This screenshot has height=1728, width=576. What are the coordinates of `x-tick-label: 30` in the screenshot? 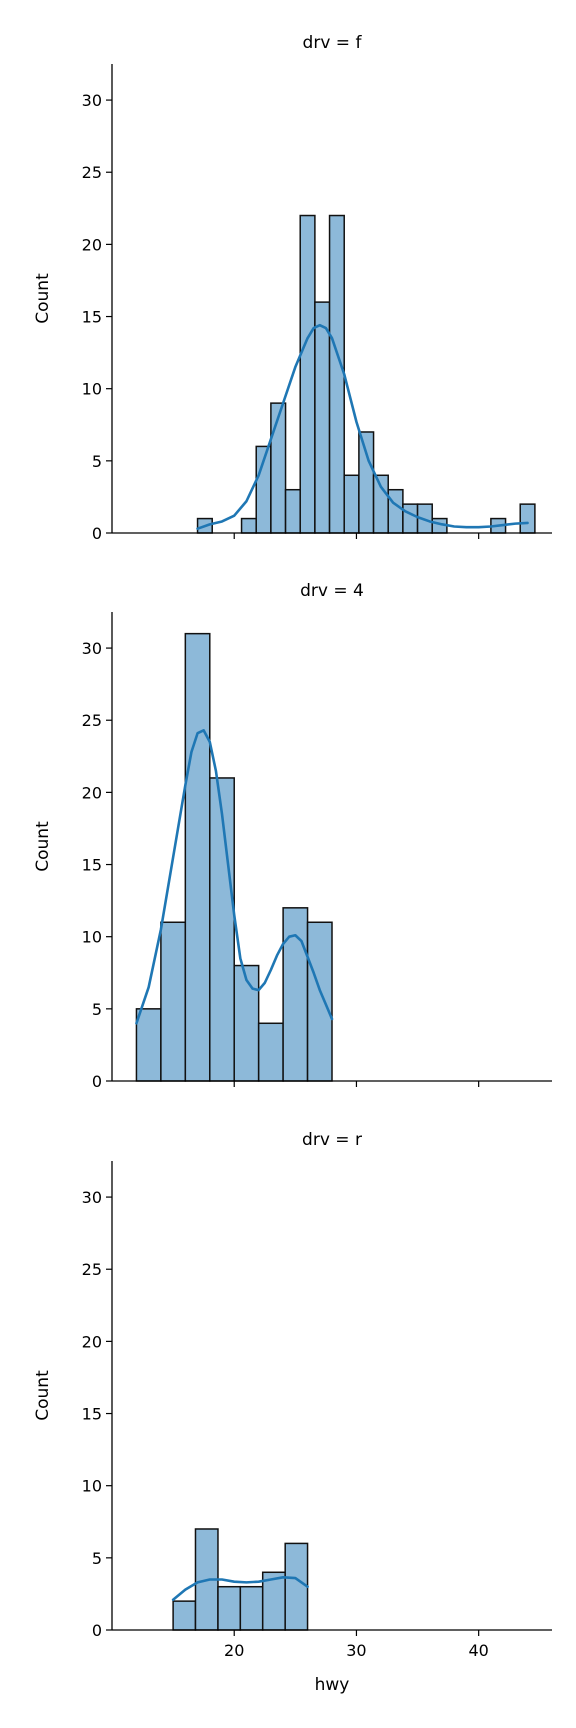 It's located at (356, 1650).